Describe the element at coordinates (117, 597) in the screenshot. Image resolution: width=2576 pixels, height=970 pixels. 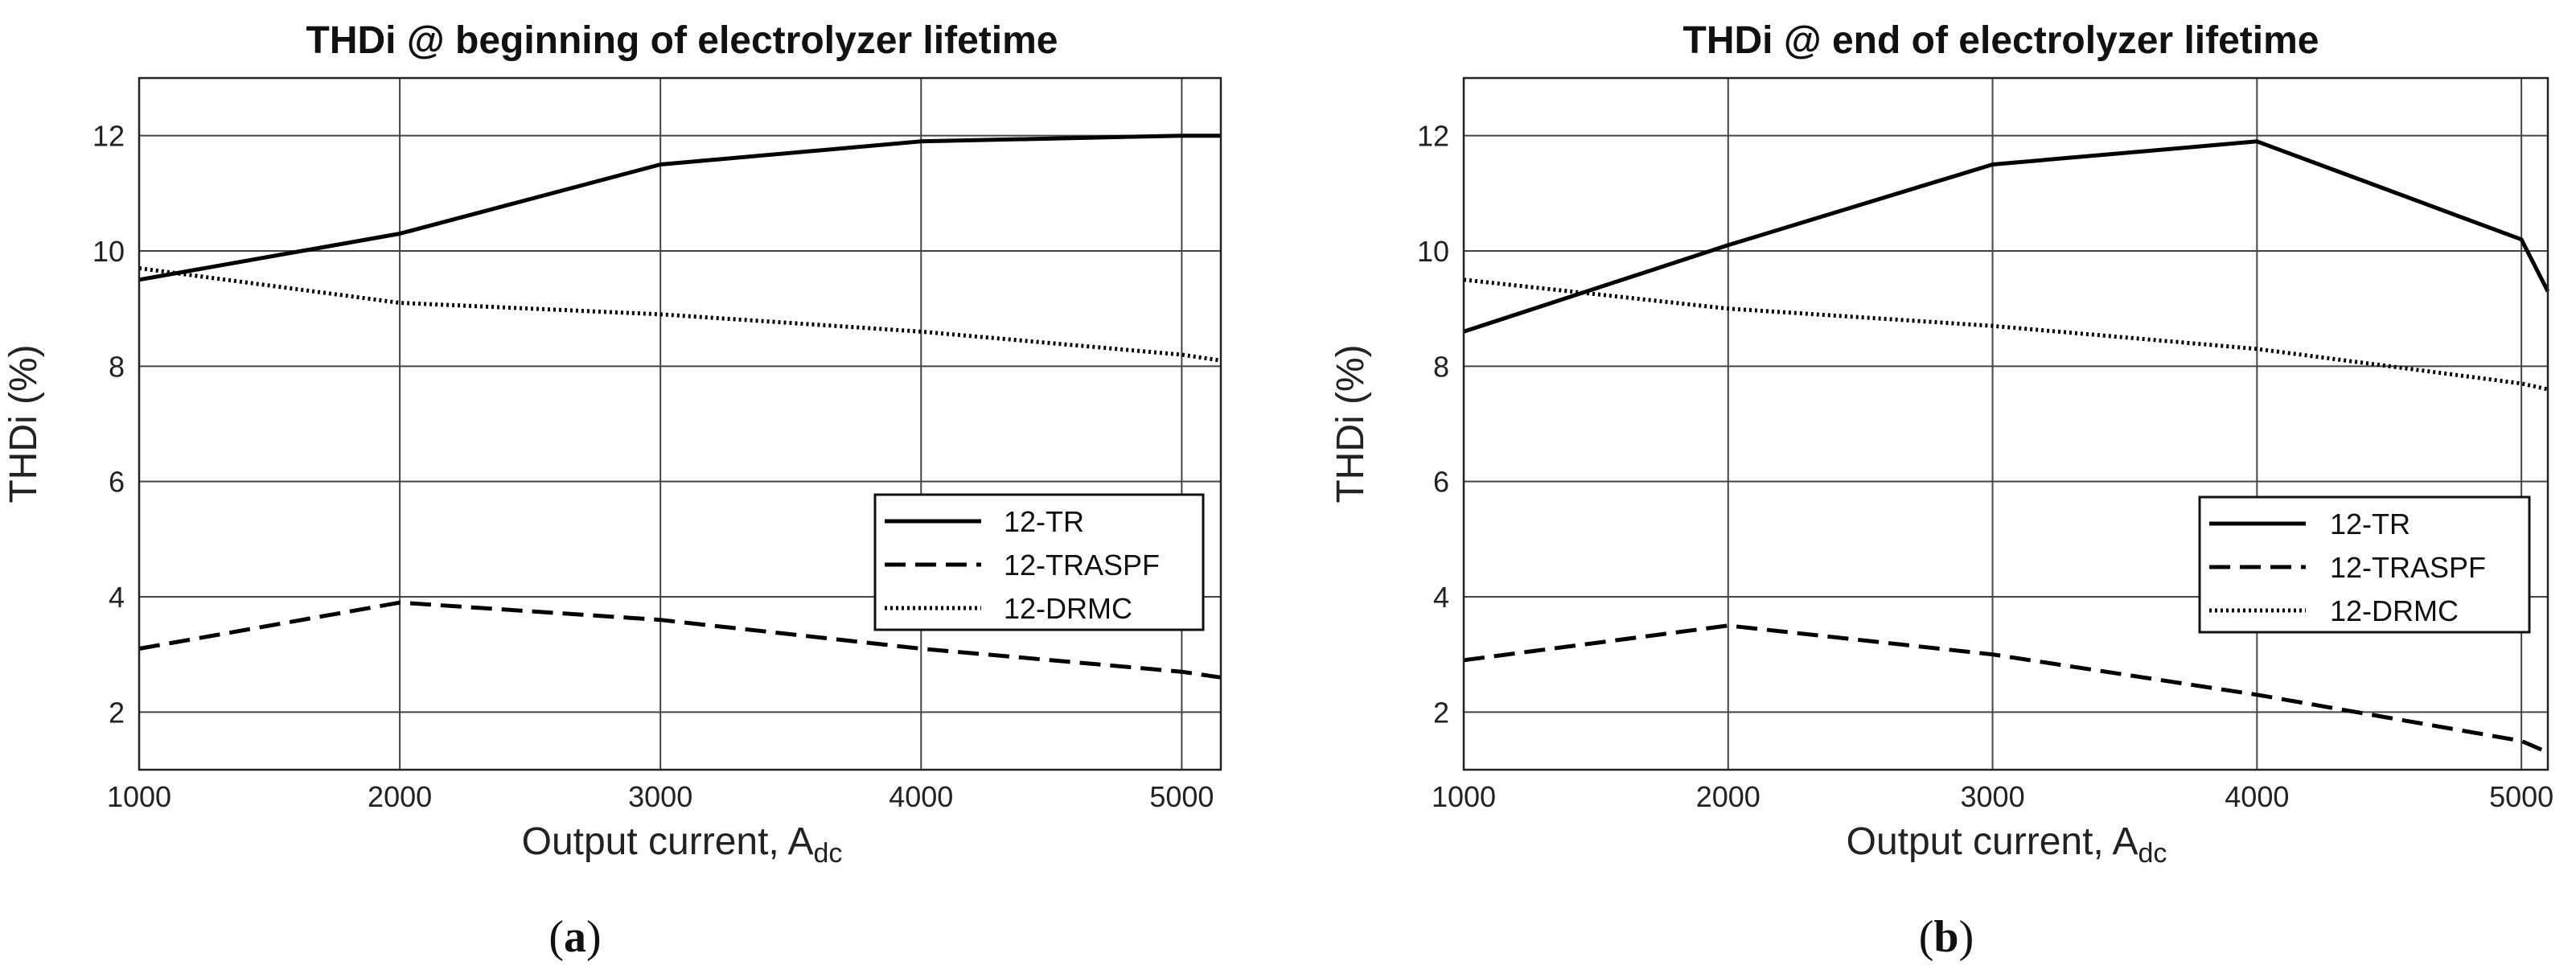
I see `y-tick-label-4-a: 4` at that location.